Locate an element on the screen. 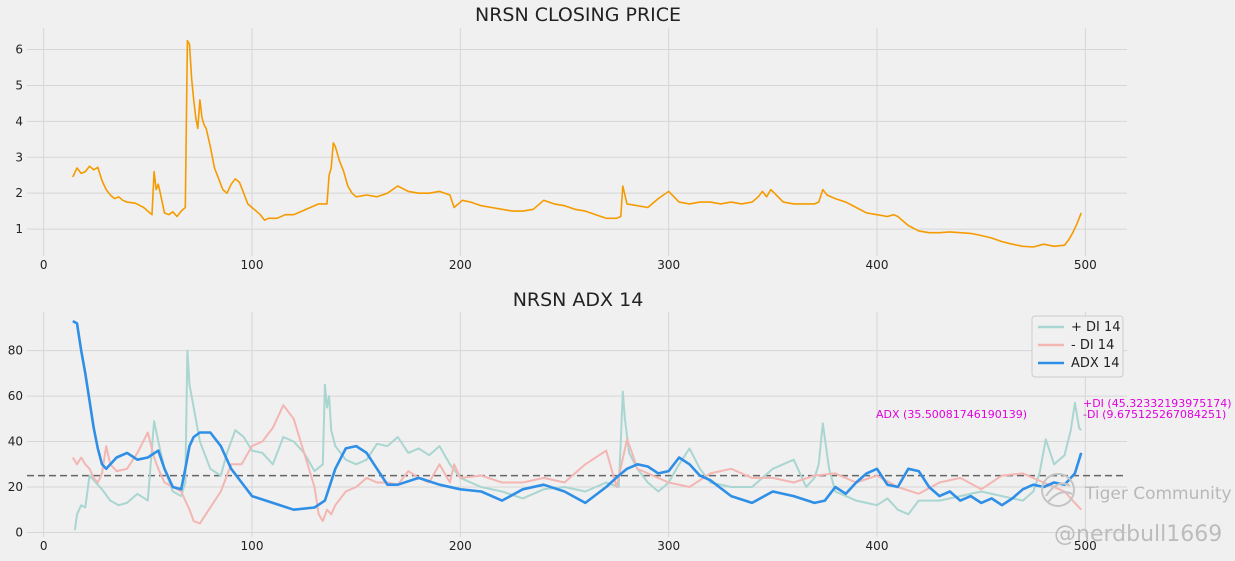 This screenshot has width=1235, height=561. y-tick-label: 0 is located at coordinates (19, 532).